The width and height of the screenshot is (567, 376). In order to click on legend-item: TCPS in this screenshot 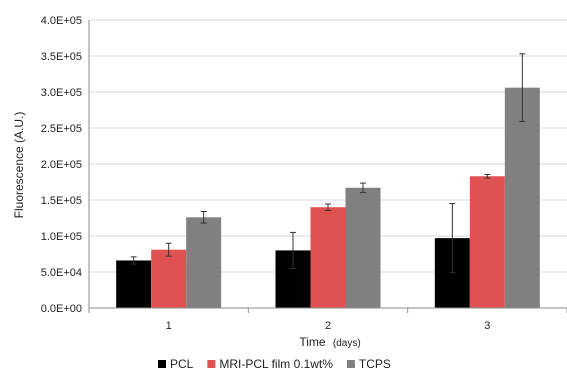, I will do `click(368, 364)`.